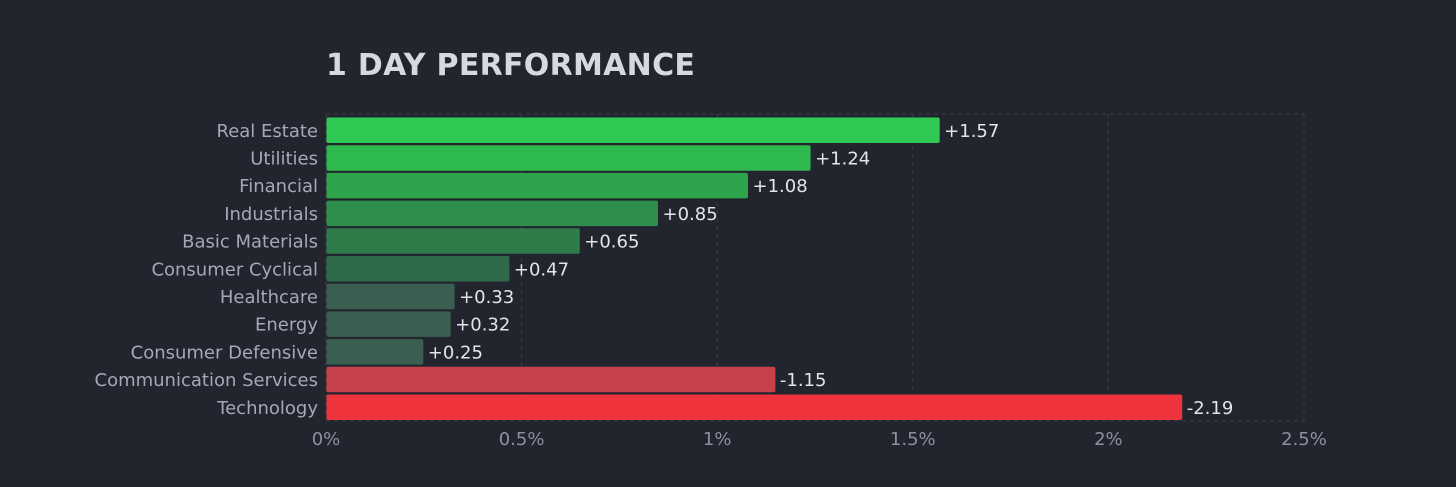 The width and height of the screenshot is (1456, 487). What do you see at coordinates (522, 439) in the screenshot?
I see `x-tick-label: 0.5%` at bounding box center [522, 439].